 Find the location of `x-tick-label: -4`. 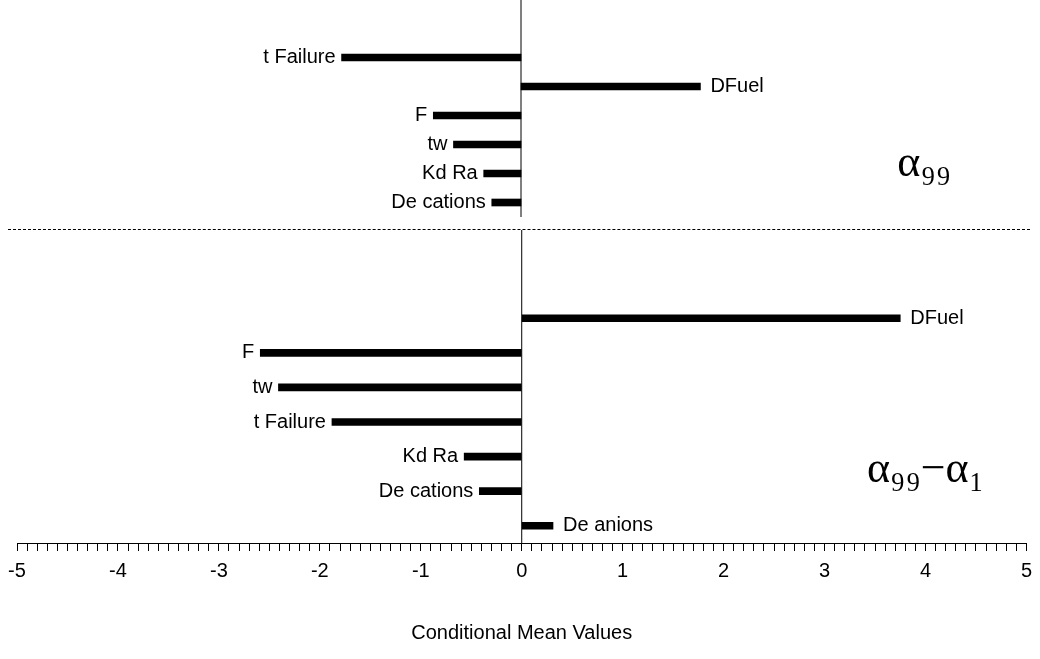

x-tick-label: -4 is located at coordinates (118, 569).